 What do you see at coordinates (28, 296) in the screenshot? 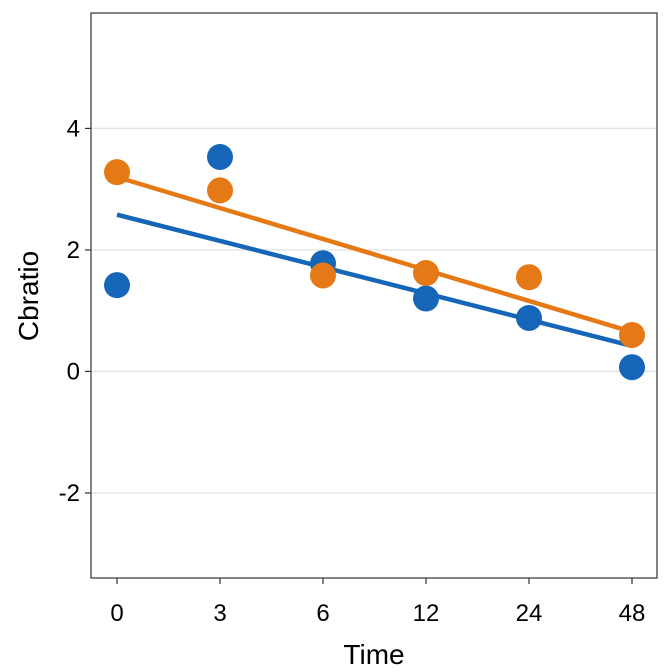
I see `y-axis-title: Cbratio` at bounding box center [28, 296].